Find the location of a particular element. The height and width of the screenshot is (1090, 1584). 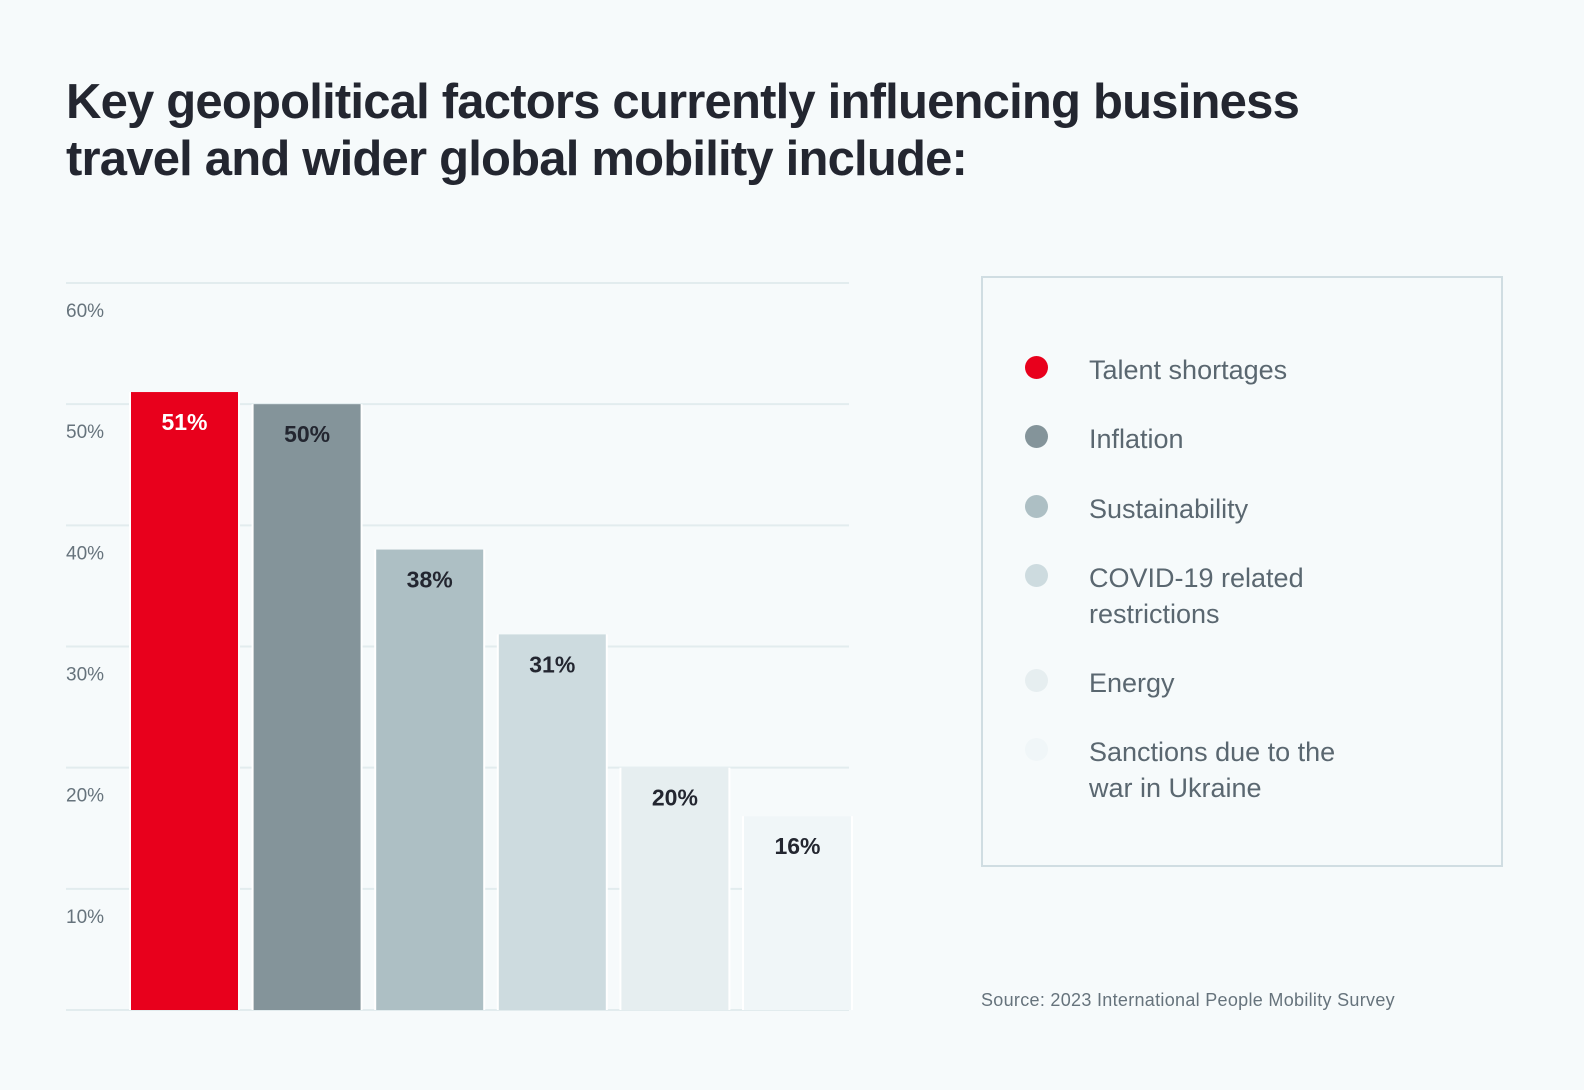

legend-label: Sanctions due to the war in Ukraine is located at coordinates (1212, 770).